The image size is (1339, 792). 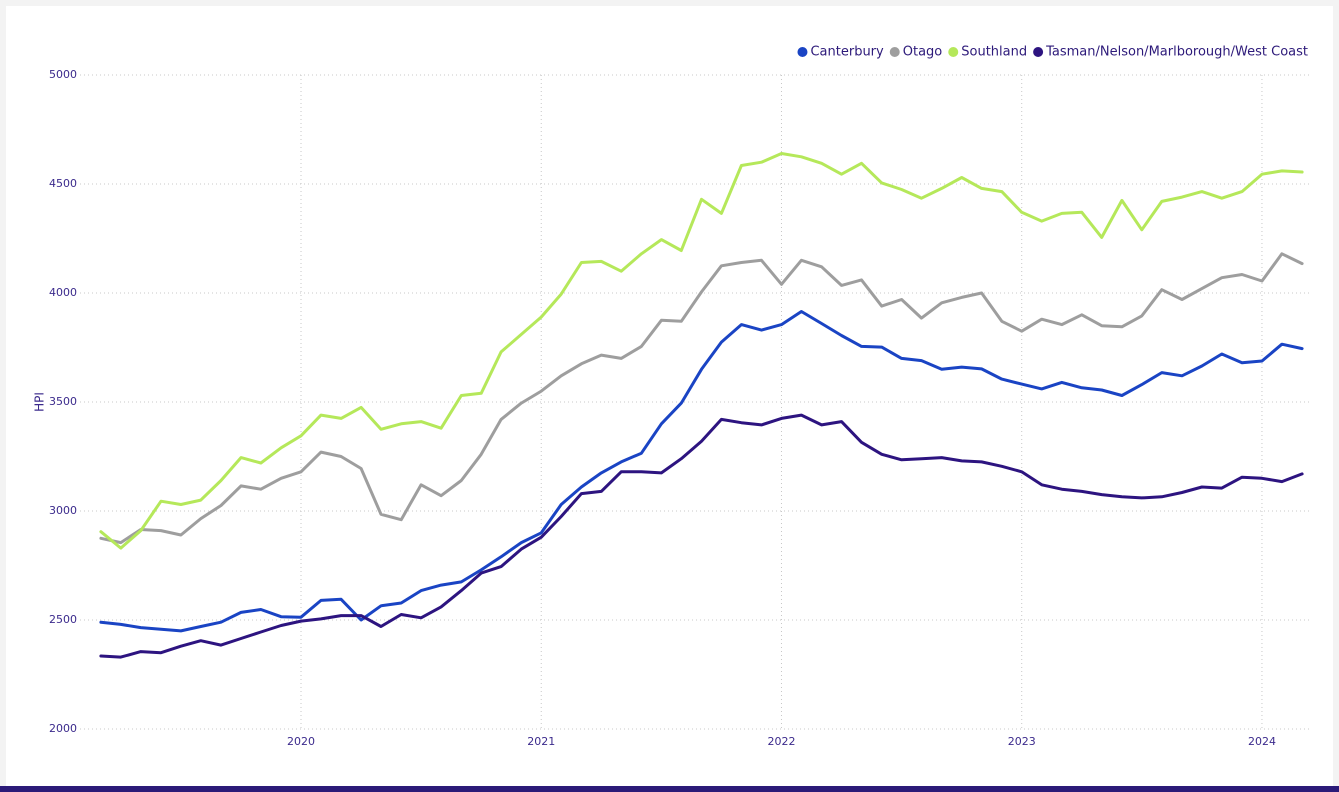 I want to click on y-tick-label: 3000, so click(x=63, y=510).